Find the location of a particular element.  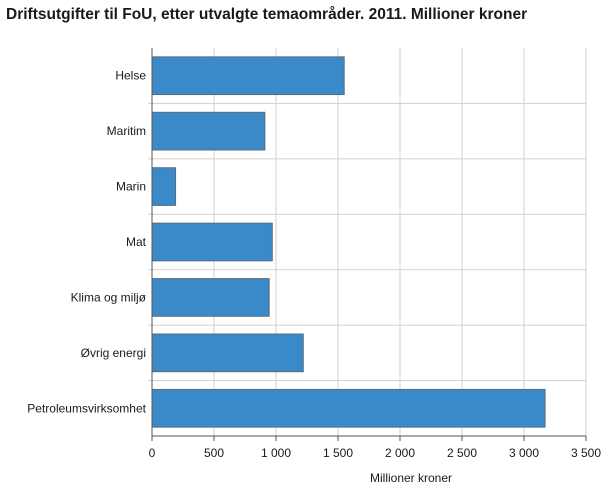

bar-øvrig-energi is located at coordinates (227, 353).